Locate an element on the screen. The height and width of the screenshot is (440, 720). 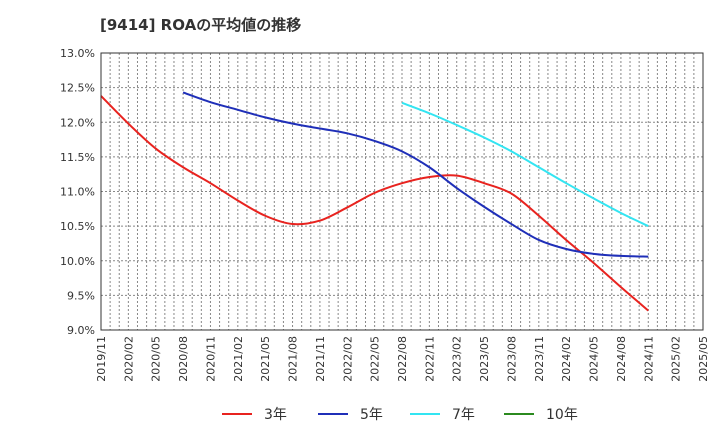
x-tick-label: 2024/08 is located at coordinates (621, 359).